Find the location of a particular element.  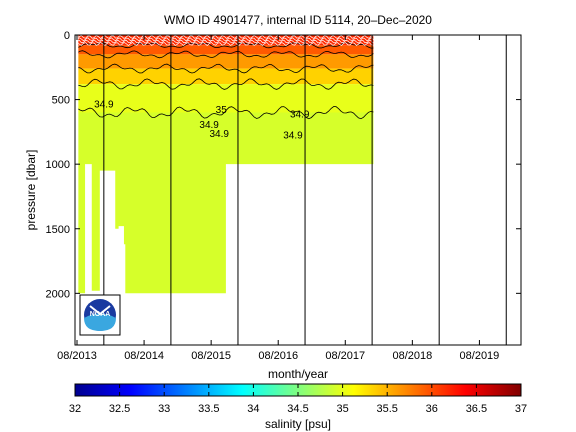

x-tick-label: 08/2015 is located at coordinates (211, 356).